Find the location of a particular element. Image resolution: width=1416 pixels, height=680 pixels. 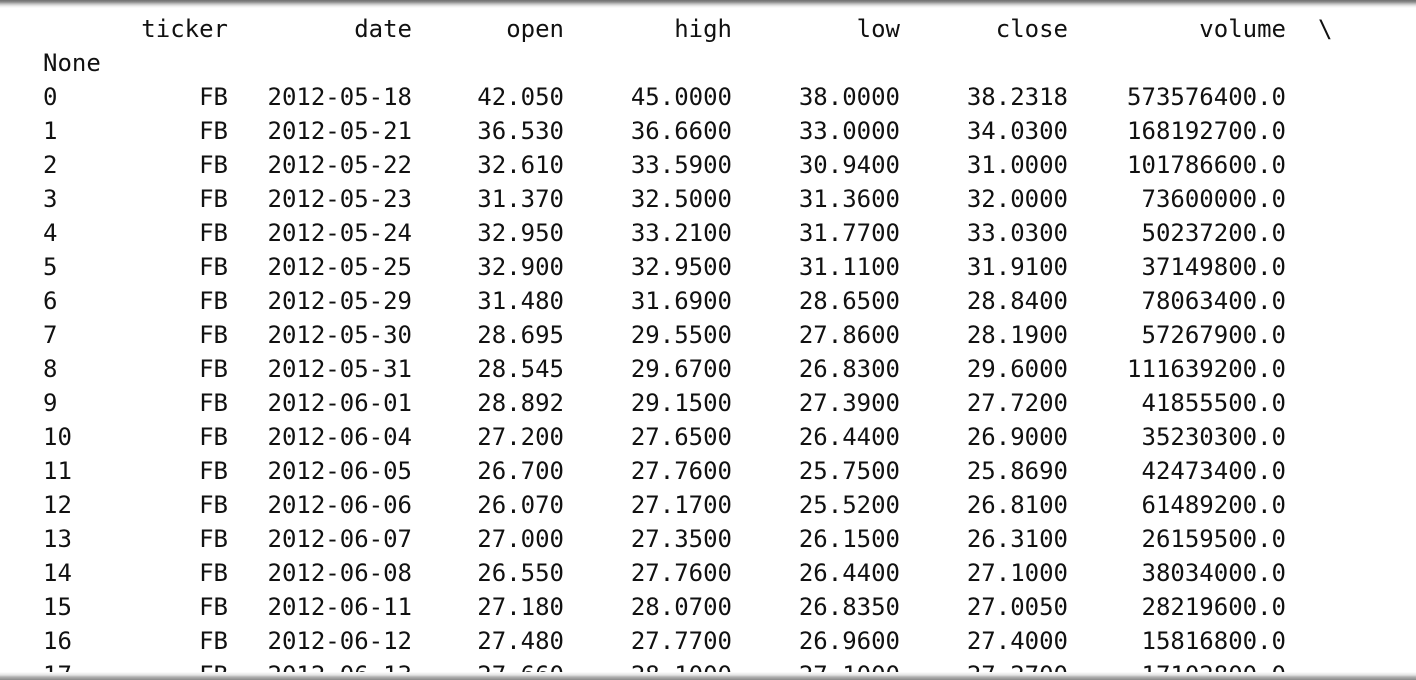

cell-close: 25.8690 is located at coordinates (1017, 471).